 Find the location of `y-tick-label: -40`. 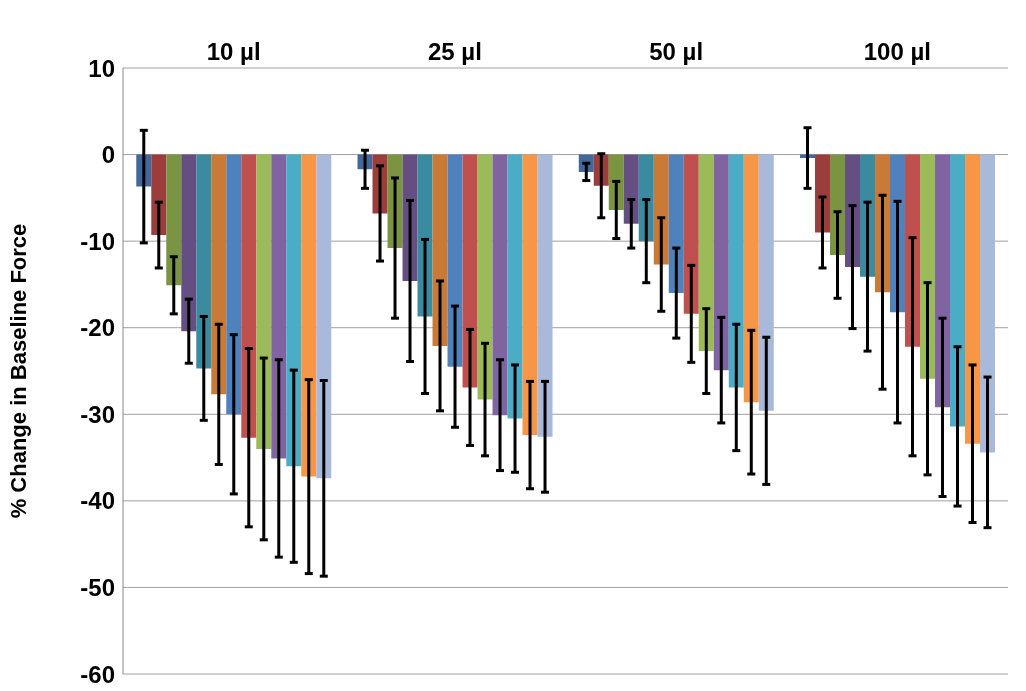

y-tick-label: -40 is located at coordinates (97, 501).